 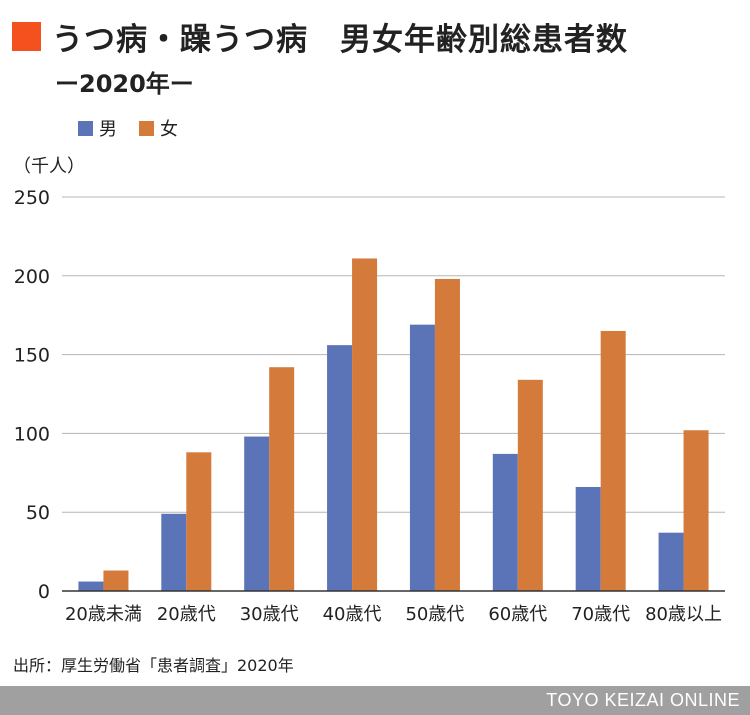 What do you see at coordinates (38, 513) in the screenshot?
I see `y-tick-label-50: 50` at bounding box center [38, 513].